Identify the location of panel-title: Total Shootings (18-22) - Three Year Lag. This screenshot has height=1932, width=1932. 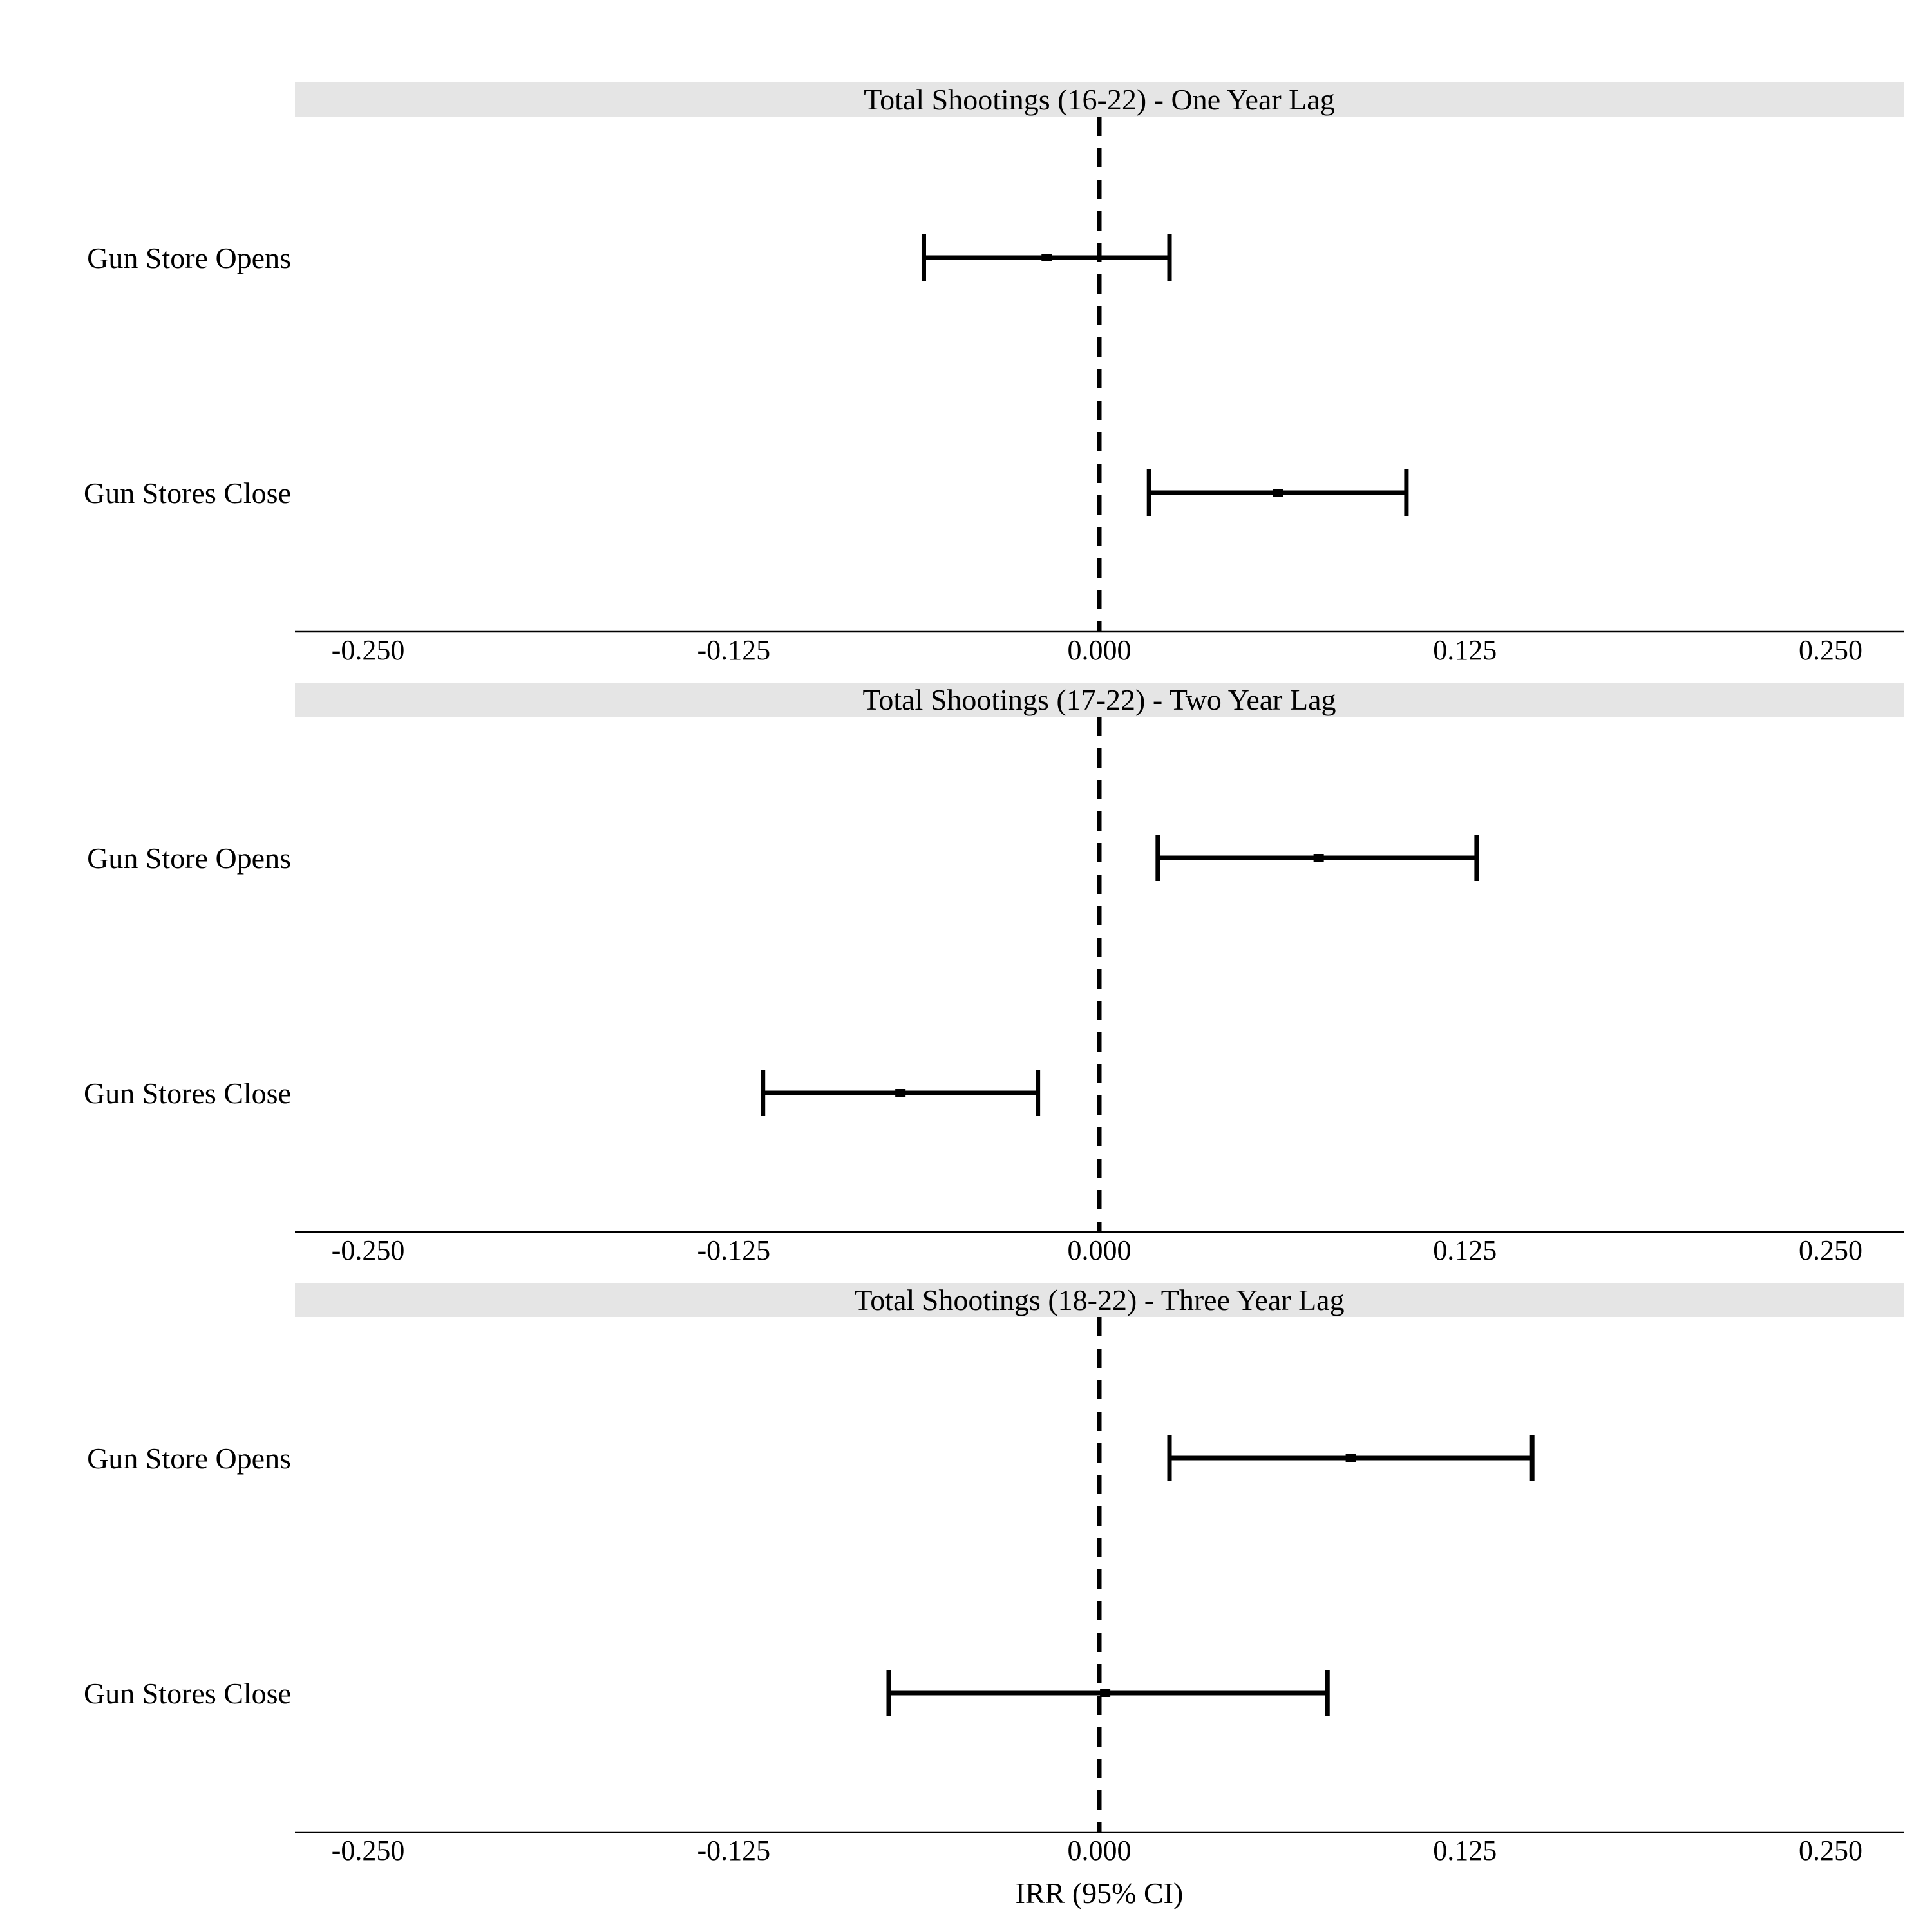
(1099, 1299).